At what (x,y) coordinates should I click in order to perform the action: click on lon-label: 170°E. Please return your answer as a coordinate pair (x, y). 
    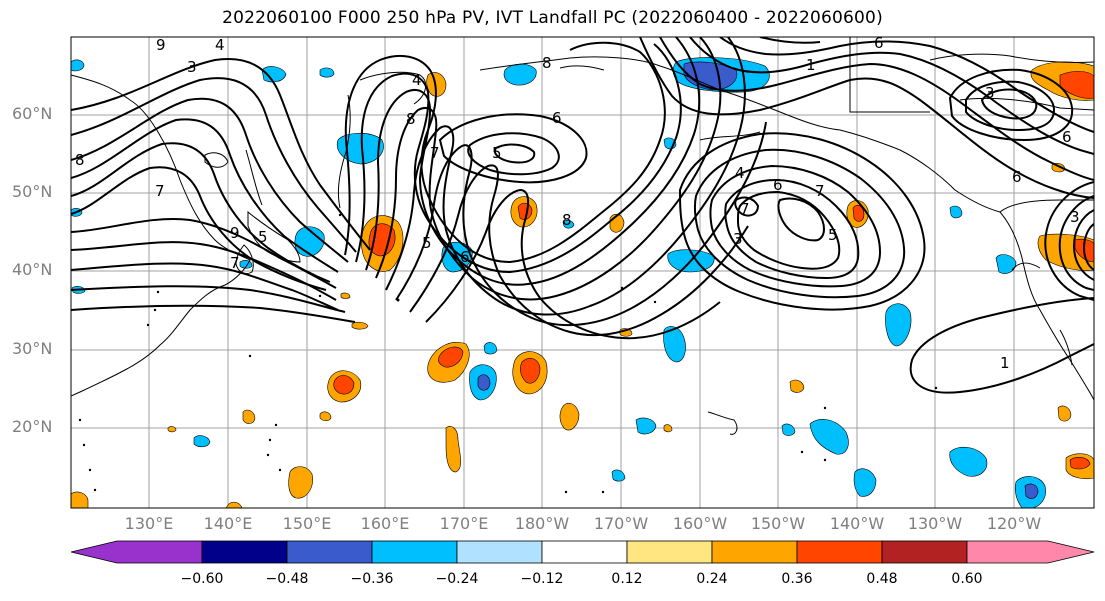
    Looking at the image, I should click on (464, 523).